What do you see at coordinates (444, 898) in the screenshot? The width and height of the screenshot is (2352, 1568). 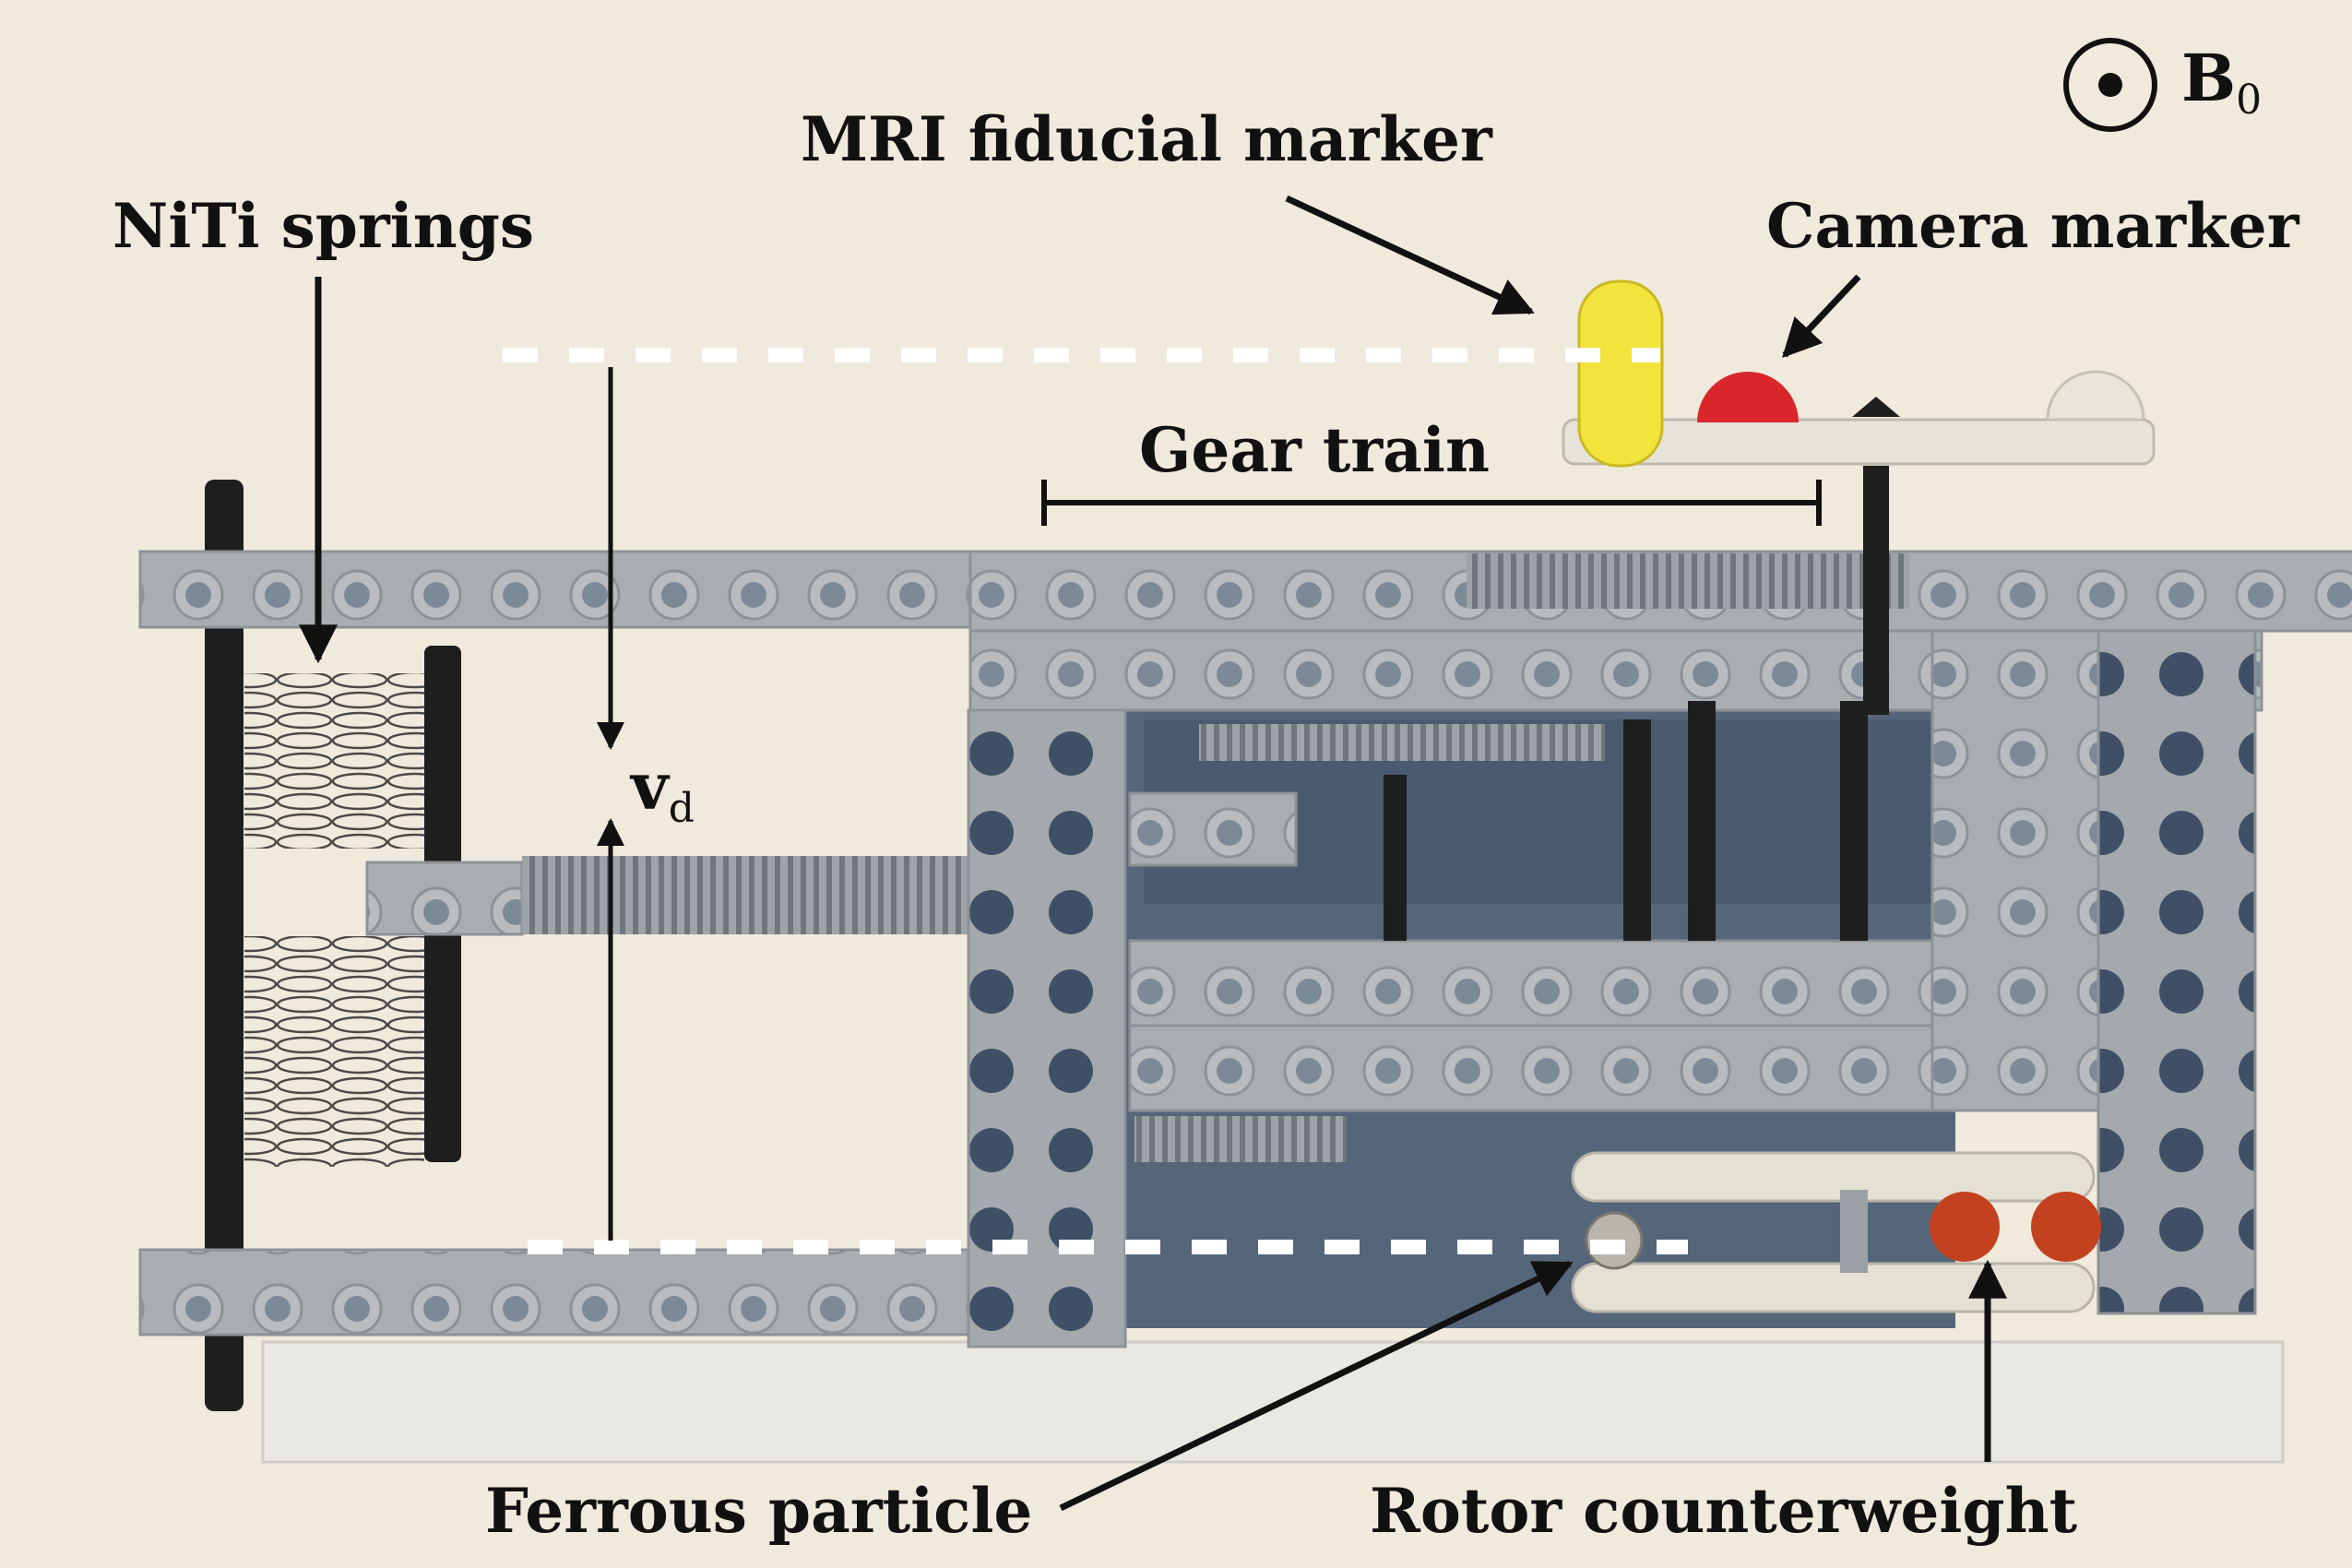 I see `carriage-beam` at bounding box center [444, 898].